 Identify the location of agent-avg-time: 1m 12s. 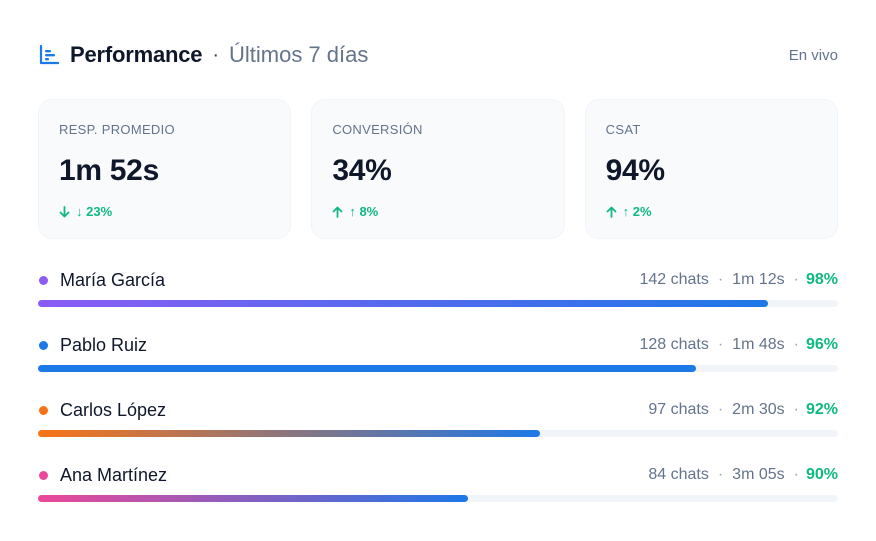
(758, 279).